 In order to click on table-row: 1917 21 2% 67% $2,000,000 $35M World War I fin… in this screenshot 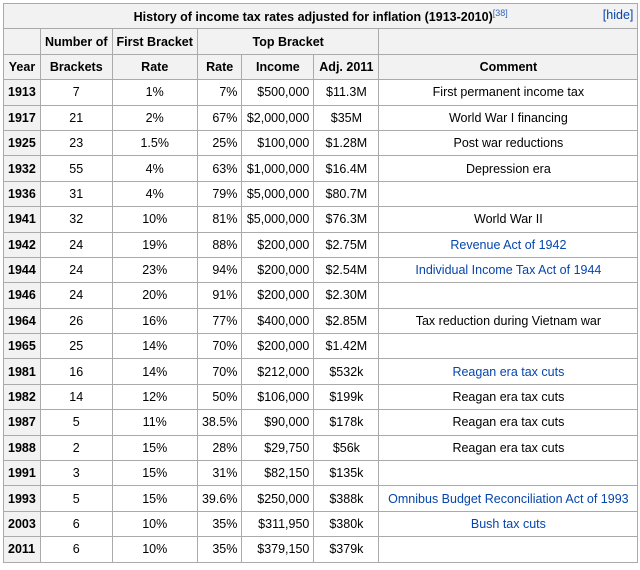, I will do `click(321, 117)`.